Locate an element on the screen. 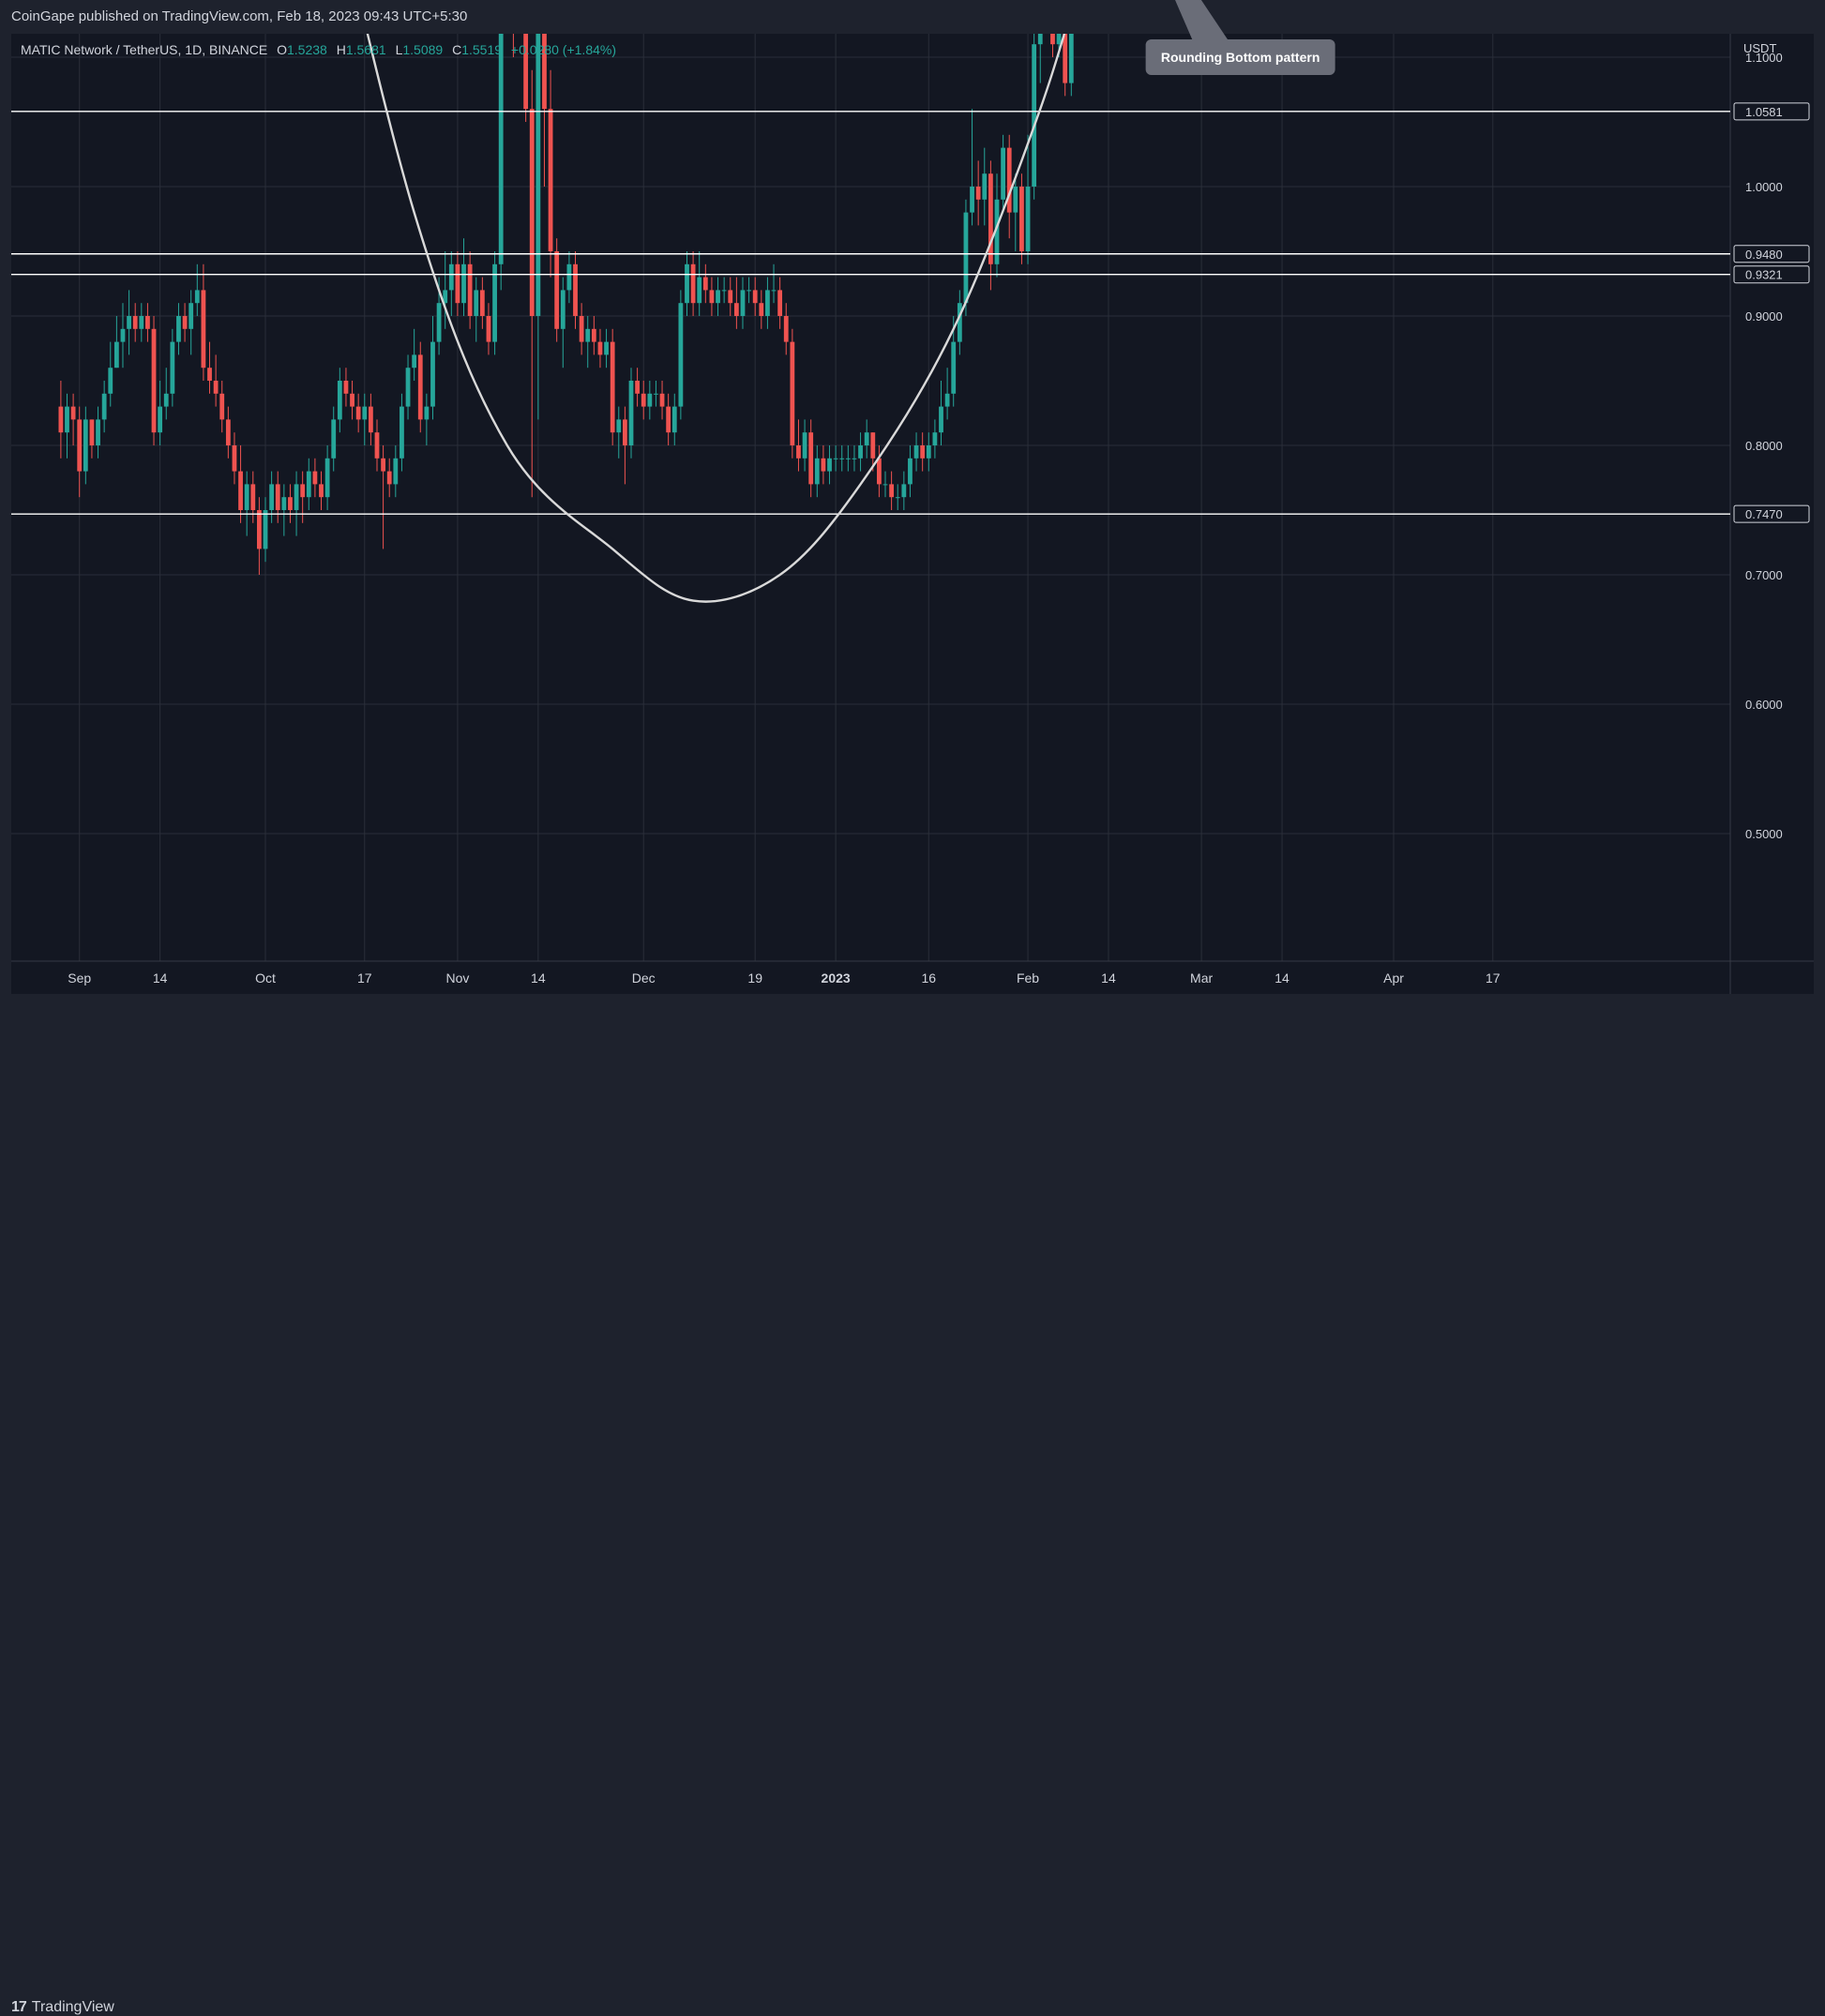 The image size is (1825, 2016). x-tick-label: 14 is located at coordinates (538, 977).